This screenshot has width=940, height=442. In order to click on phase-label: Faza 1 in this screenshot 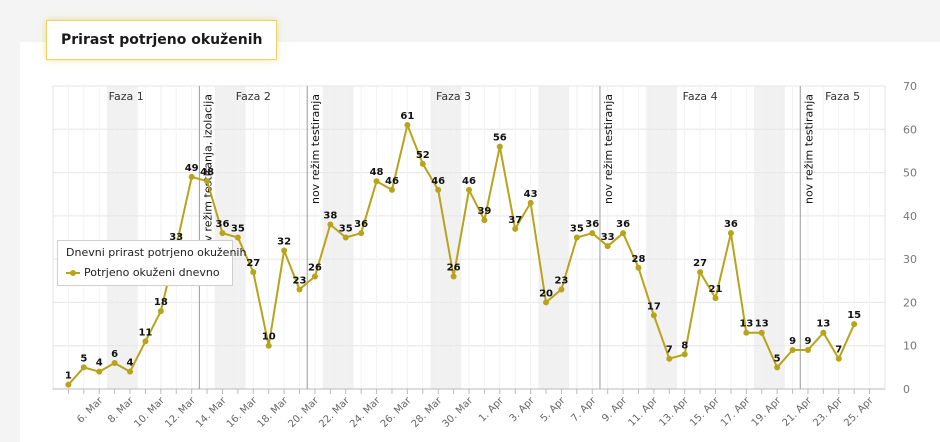, I will do `click(126, 96)`.